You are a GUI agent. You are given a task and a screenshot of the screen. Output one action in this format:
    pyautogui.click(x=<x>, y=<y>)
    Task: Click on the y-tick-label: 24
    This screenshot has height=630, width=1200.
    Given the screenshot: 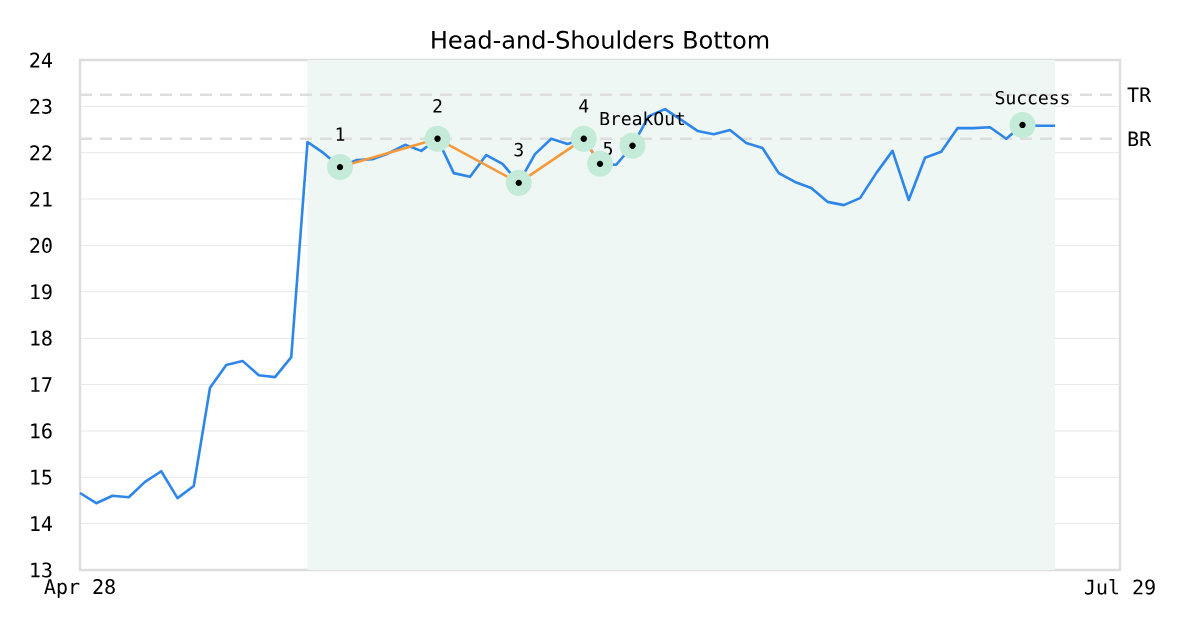 What is the action you would take?
    pyautogui.click(x=41, y=60)
    